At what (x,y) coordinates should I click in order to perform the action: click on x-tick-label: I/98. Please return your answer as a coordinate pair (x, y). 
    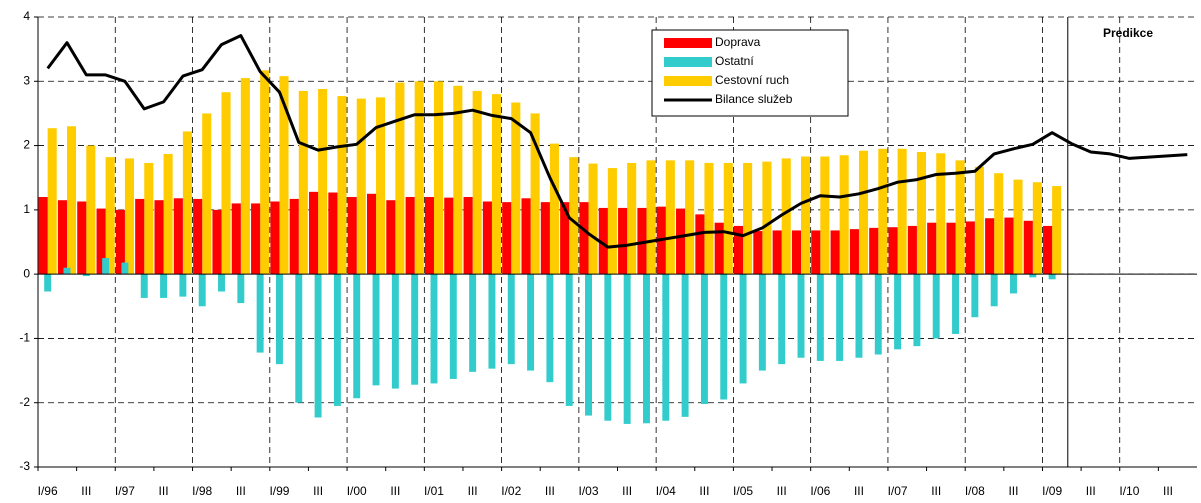
    Looking at the image, I should click on (202, 491).